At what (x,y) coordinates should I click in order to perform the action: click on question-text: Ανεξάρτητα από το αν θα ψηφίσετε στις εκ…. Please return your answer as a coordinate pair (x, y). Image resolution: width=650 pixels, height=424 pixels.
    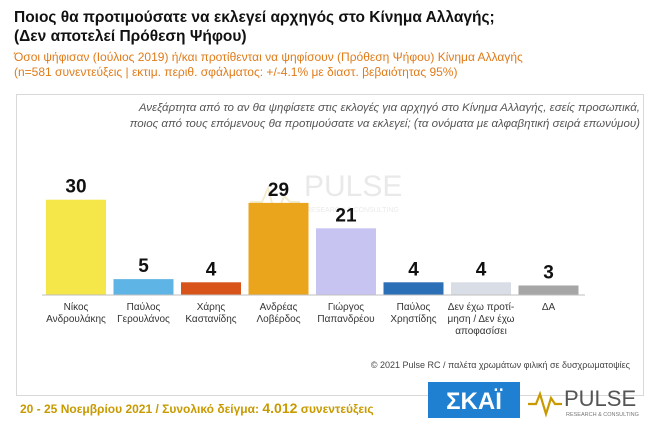
    Looking at the image, I should click on (384, 116).